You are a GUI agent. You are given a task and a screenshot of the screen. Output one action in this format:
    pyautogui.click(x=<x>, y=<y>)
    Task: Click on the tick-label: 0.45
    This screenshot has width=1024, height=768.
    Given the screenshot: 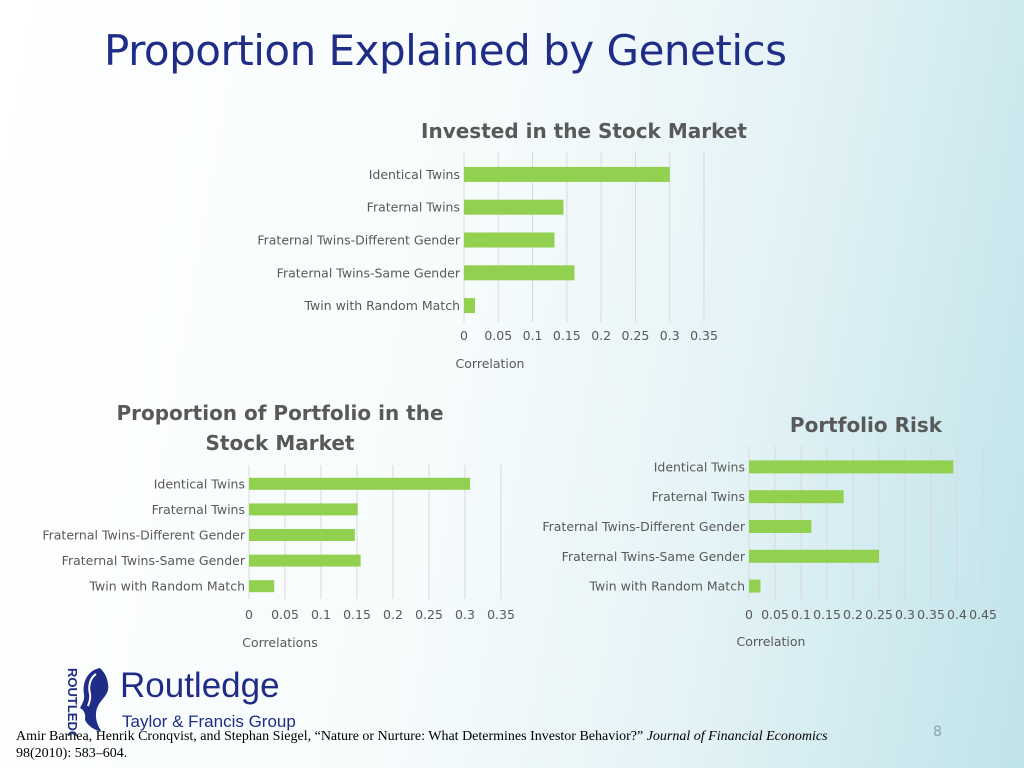 What is the action you would take?
    pyautogui.click(x=983, y=614)
    